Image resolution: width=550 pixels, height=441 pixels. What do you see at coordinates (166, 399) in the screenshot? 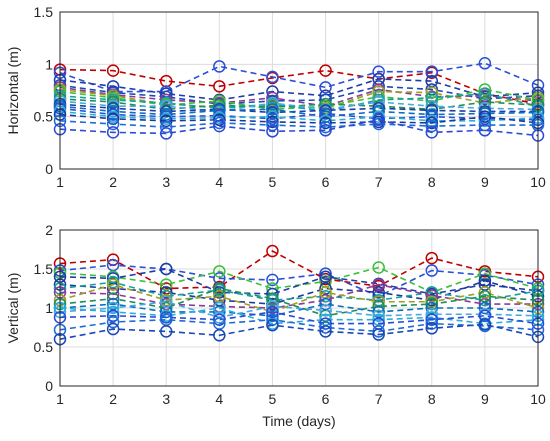
I see `x-tick-label: 3` at bounding box center [166, 399].